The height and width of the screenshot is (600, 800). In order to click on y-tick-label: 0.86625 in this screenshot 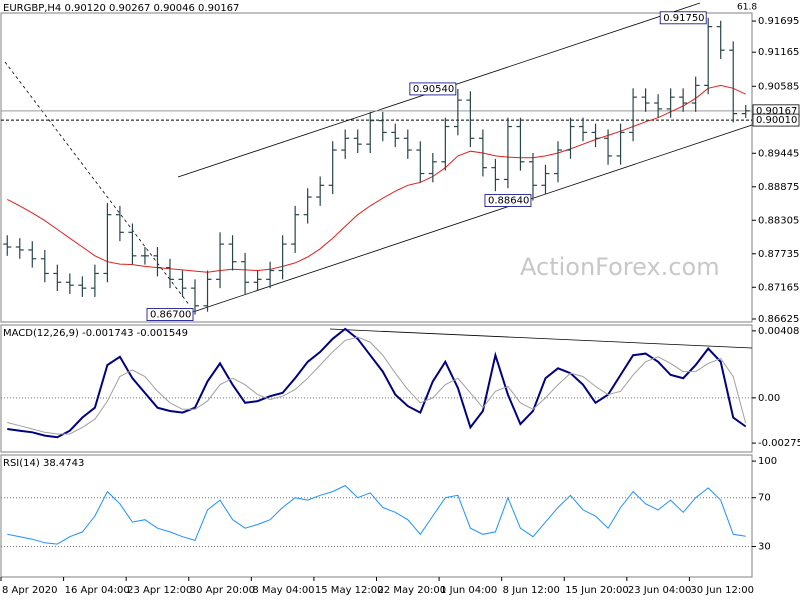, I will do `click(778, 319)`.